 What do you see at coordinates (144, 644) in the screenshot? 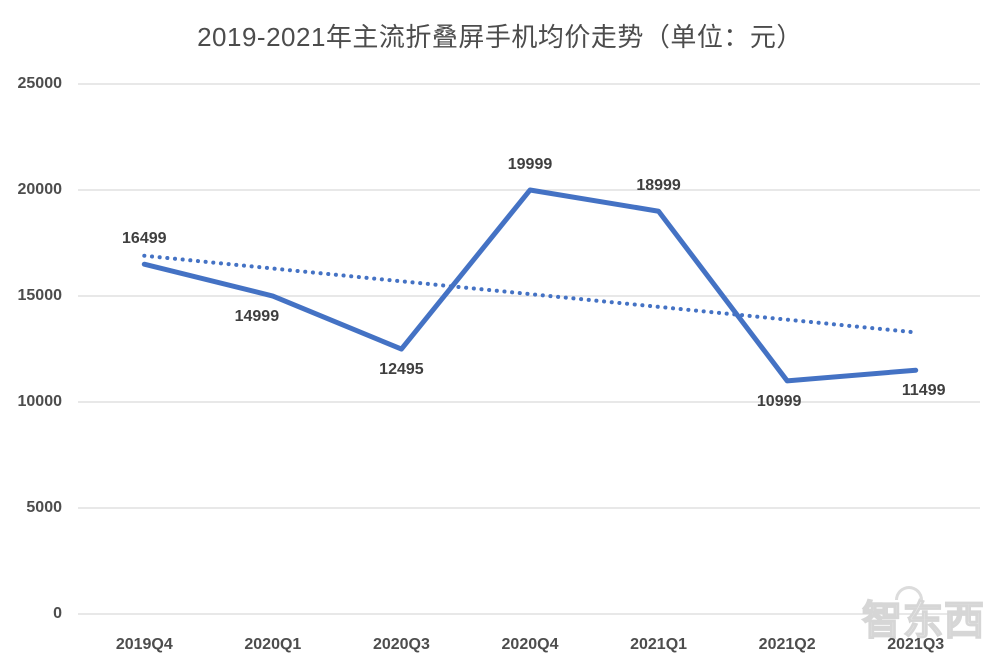
I see `x-tick-label: 2019Q4` at bounding box center [144, 644].